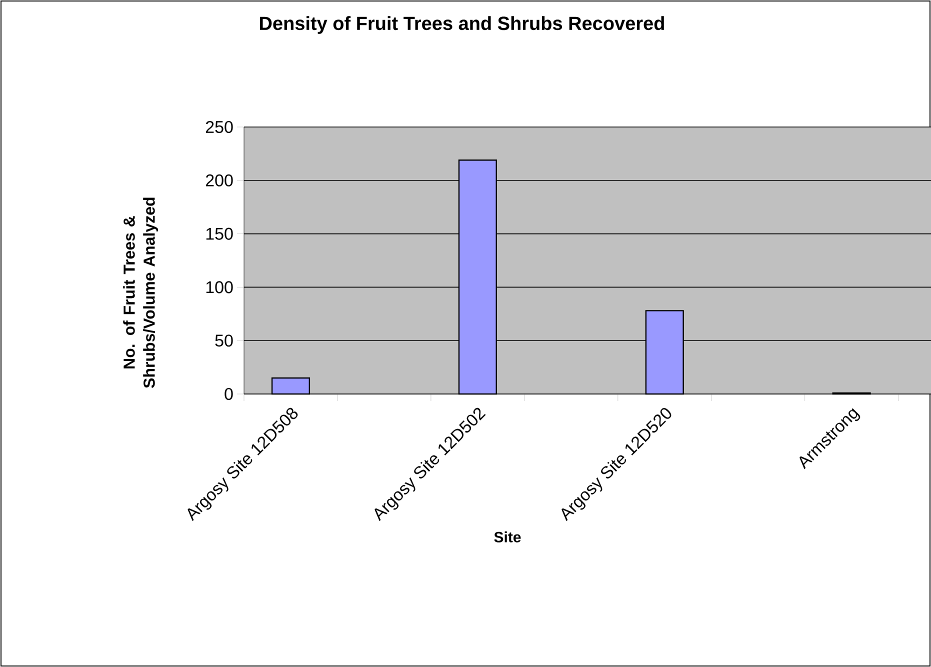 The height and width of the screenshot is (667, 931). Describe the element at coordinates (219, 287) in the screenshot. I see `y-tick-label: 100` at that location.